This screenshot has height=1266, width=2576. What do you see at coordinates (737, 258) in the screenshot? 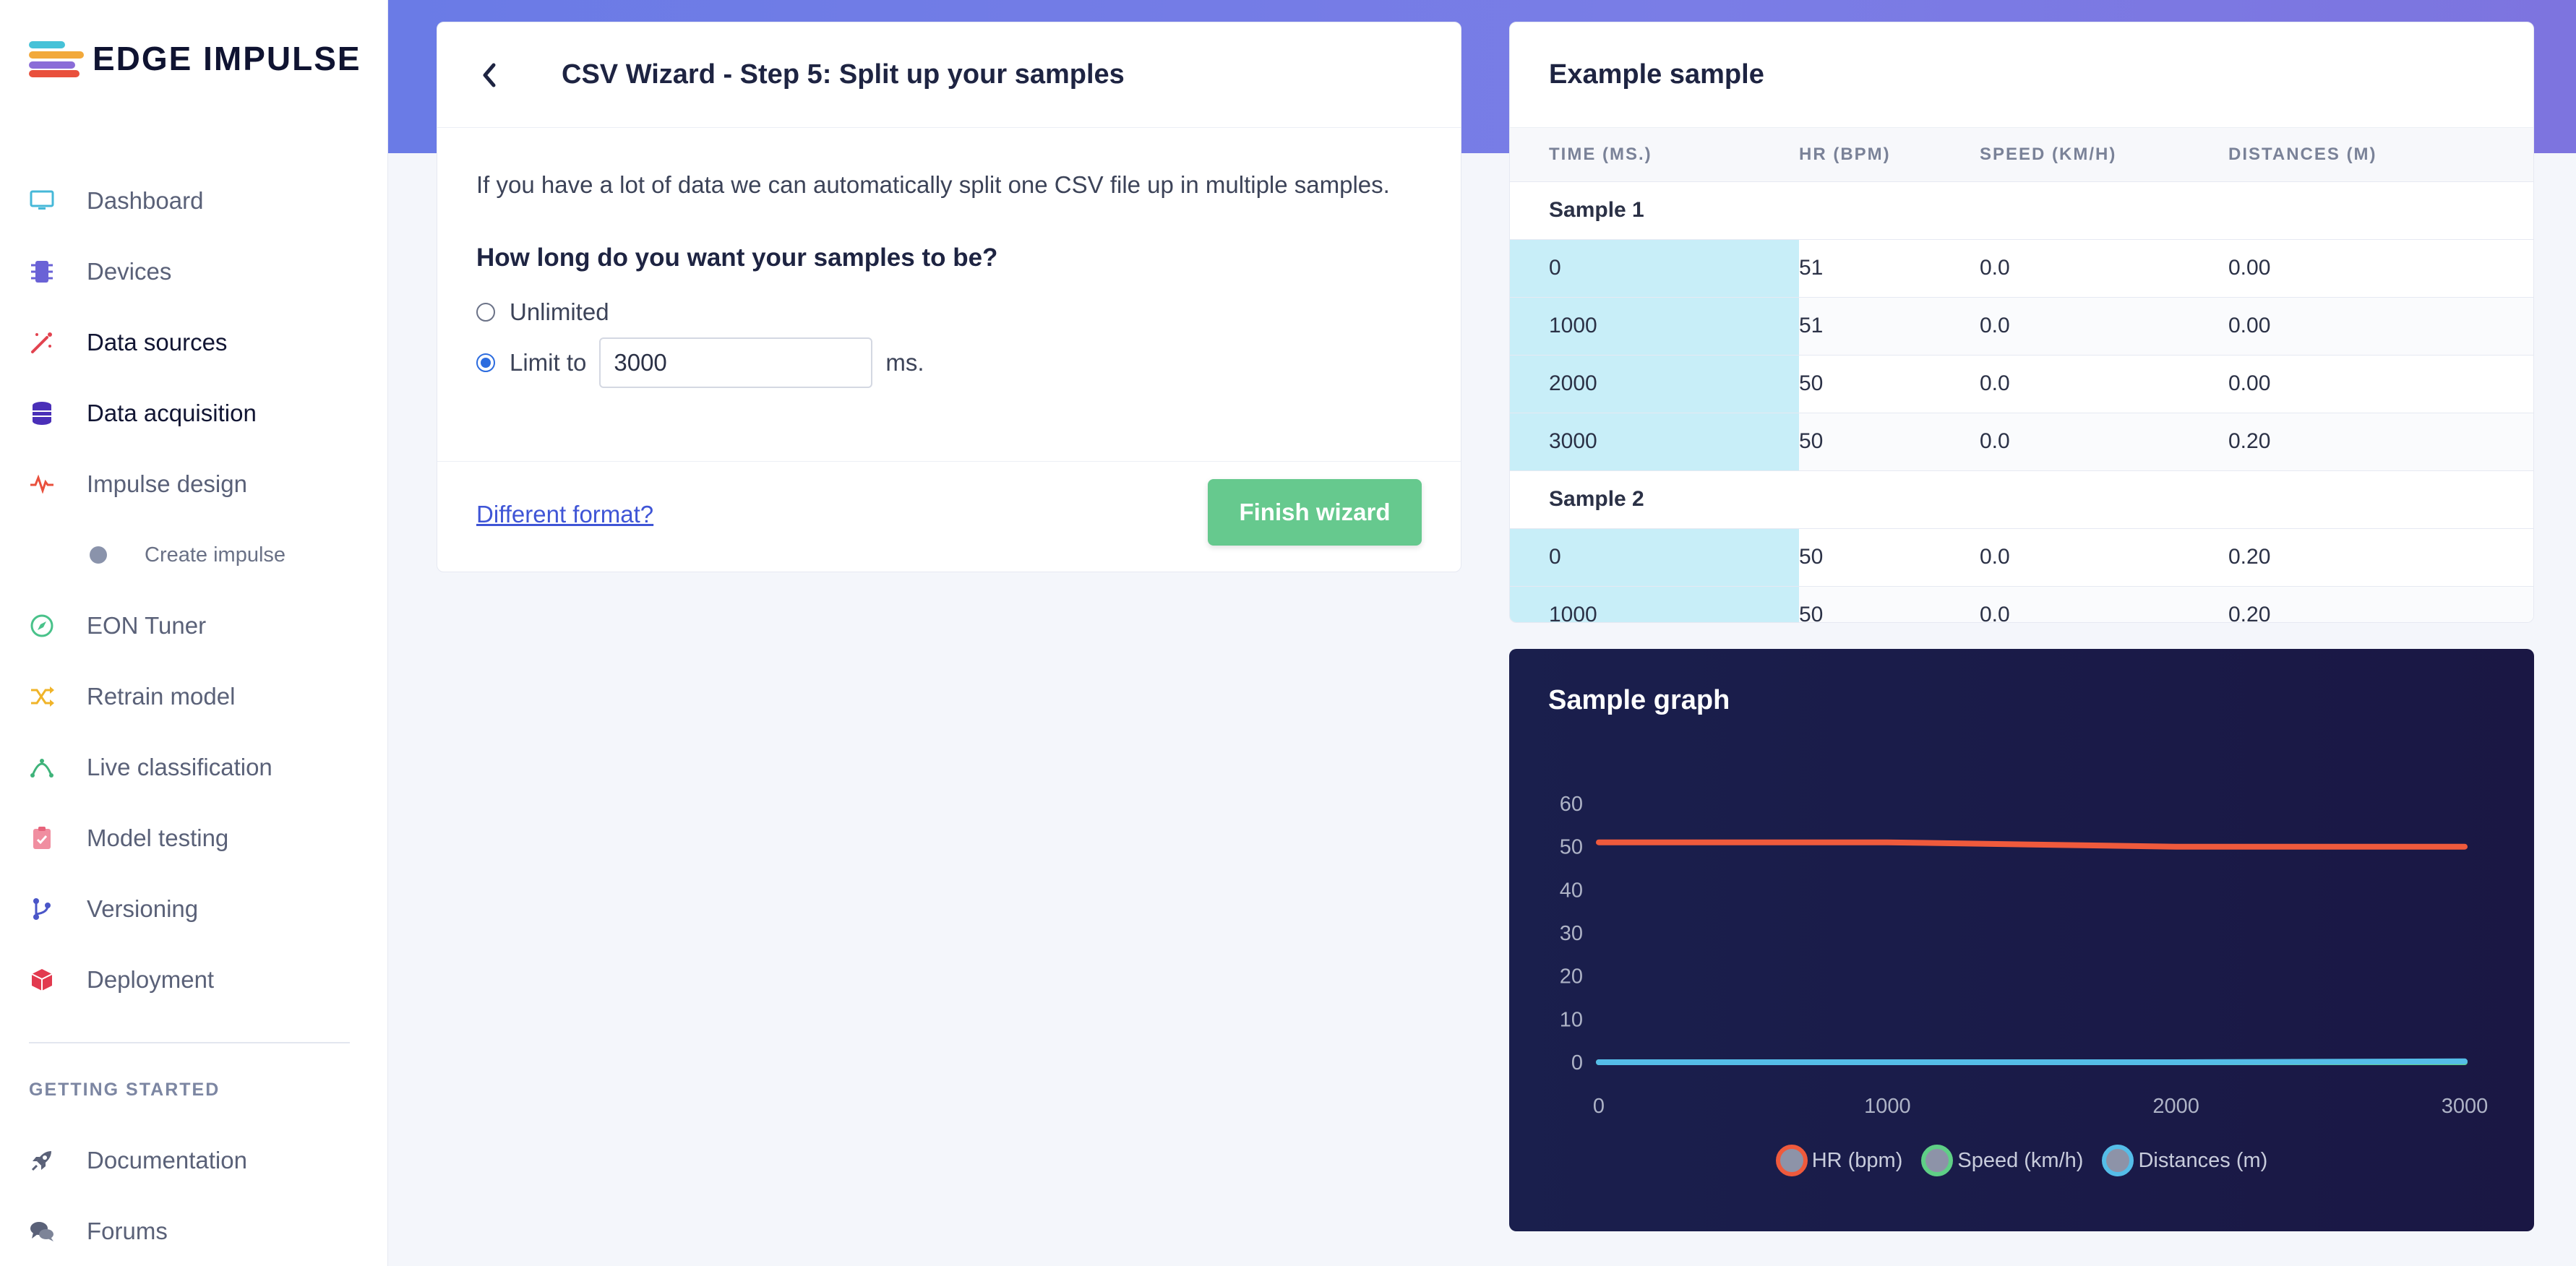
I see `sample-length-question: How long do you want your samples to be?` at bounding box center [737, 258].